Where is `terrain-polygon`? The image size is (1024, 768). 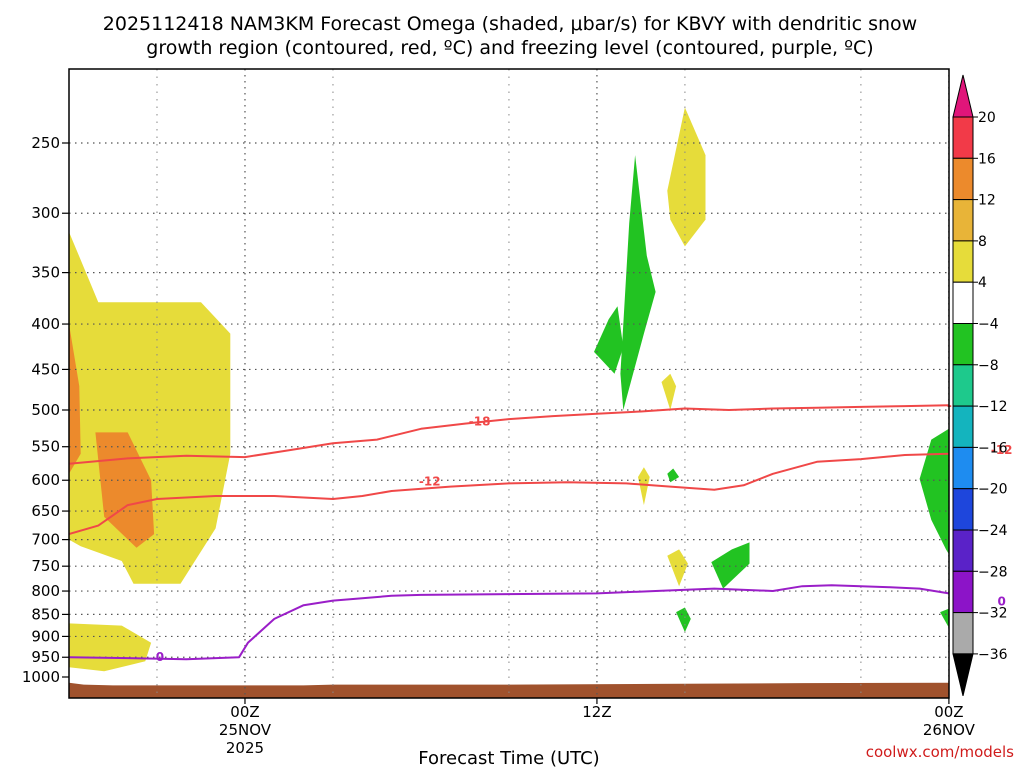
terrain-polygon is located at coordinates (509, 690).